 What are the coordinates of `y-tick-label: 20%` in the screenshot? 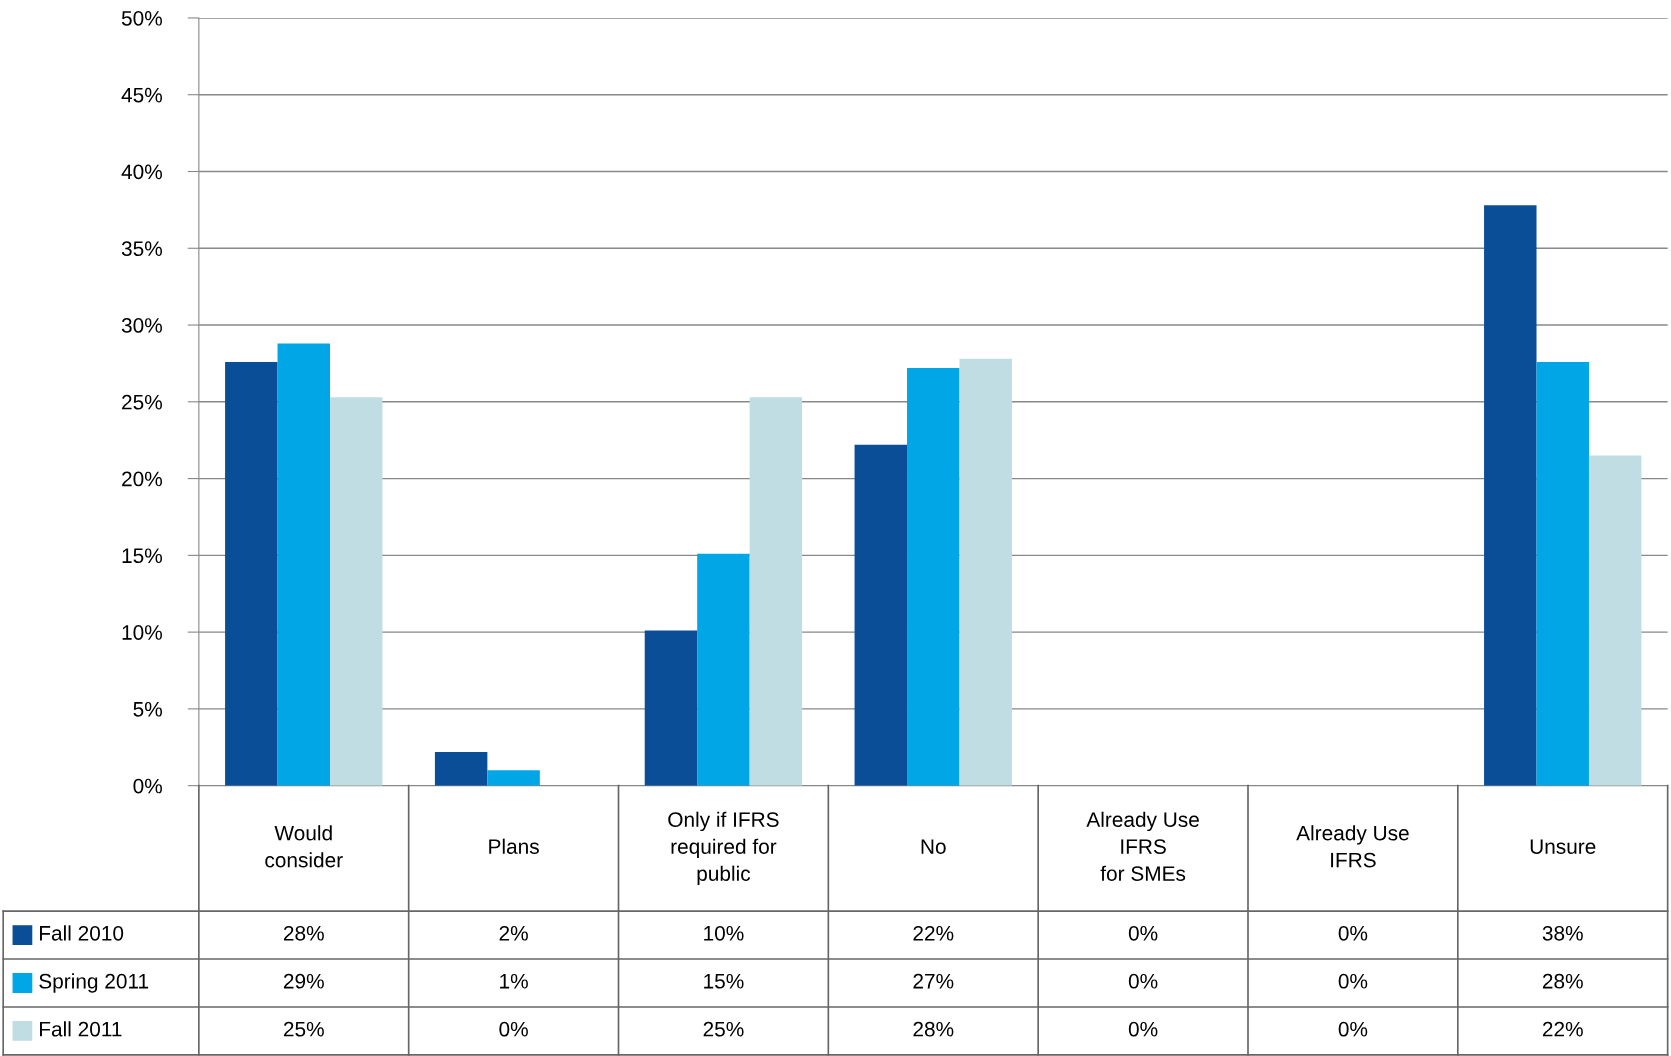 It's located at (142, 479).